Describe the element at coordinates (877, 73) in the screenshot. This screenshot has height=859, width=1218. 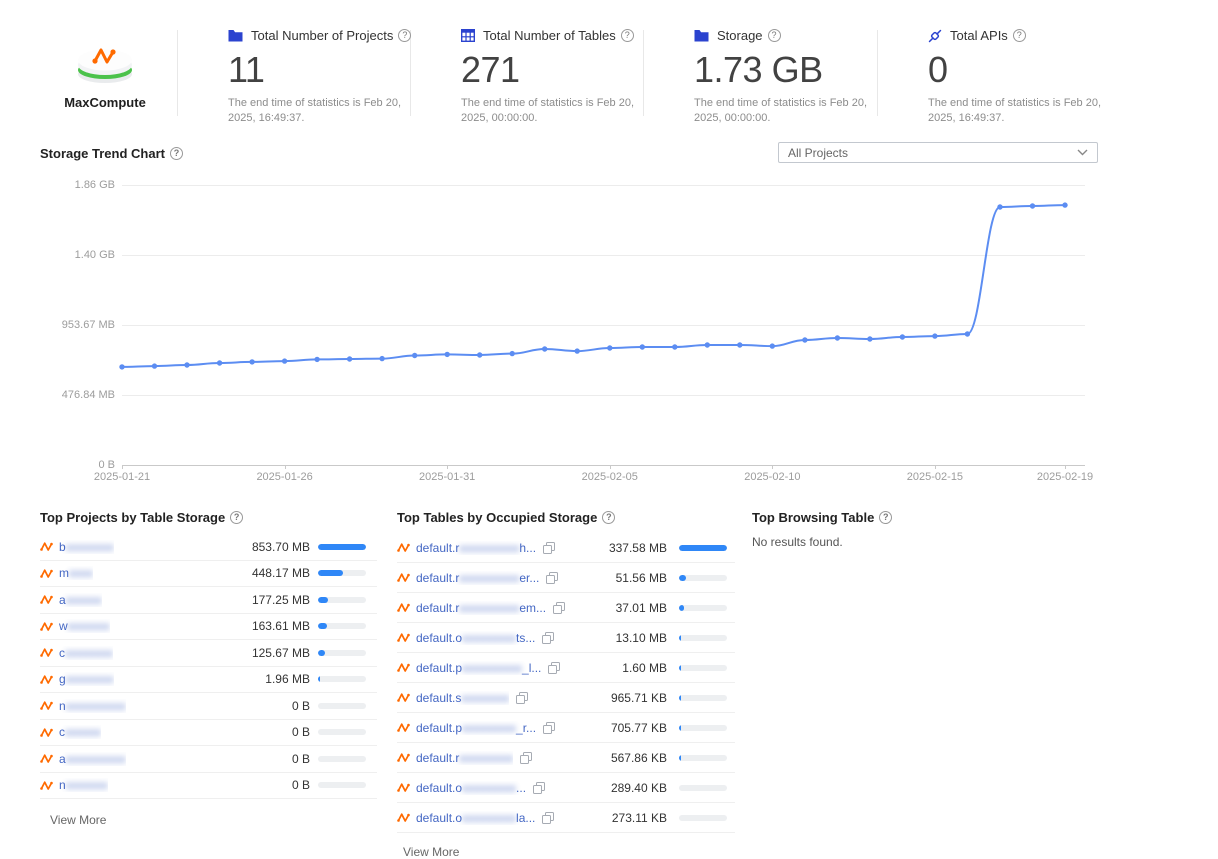
I see `divider` at that location.